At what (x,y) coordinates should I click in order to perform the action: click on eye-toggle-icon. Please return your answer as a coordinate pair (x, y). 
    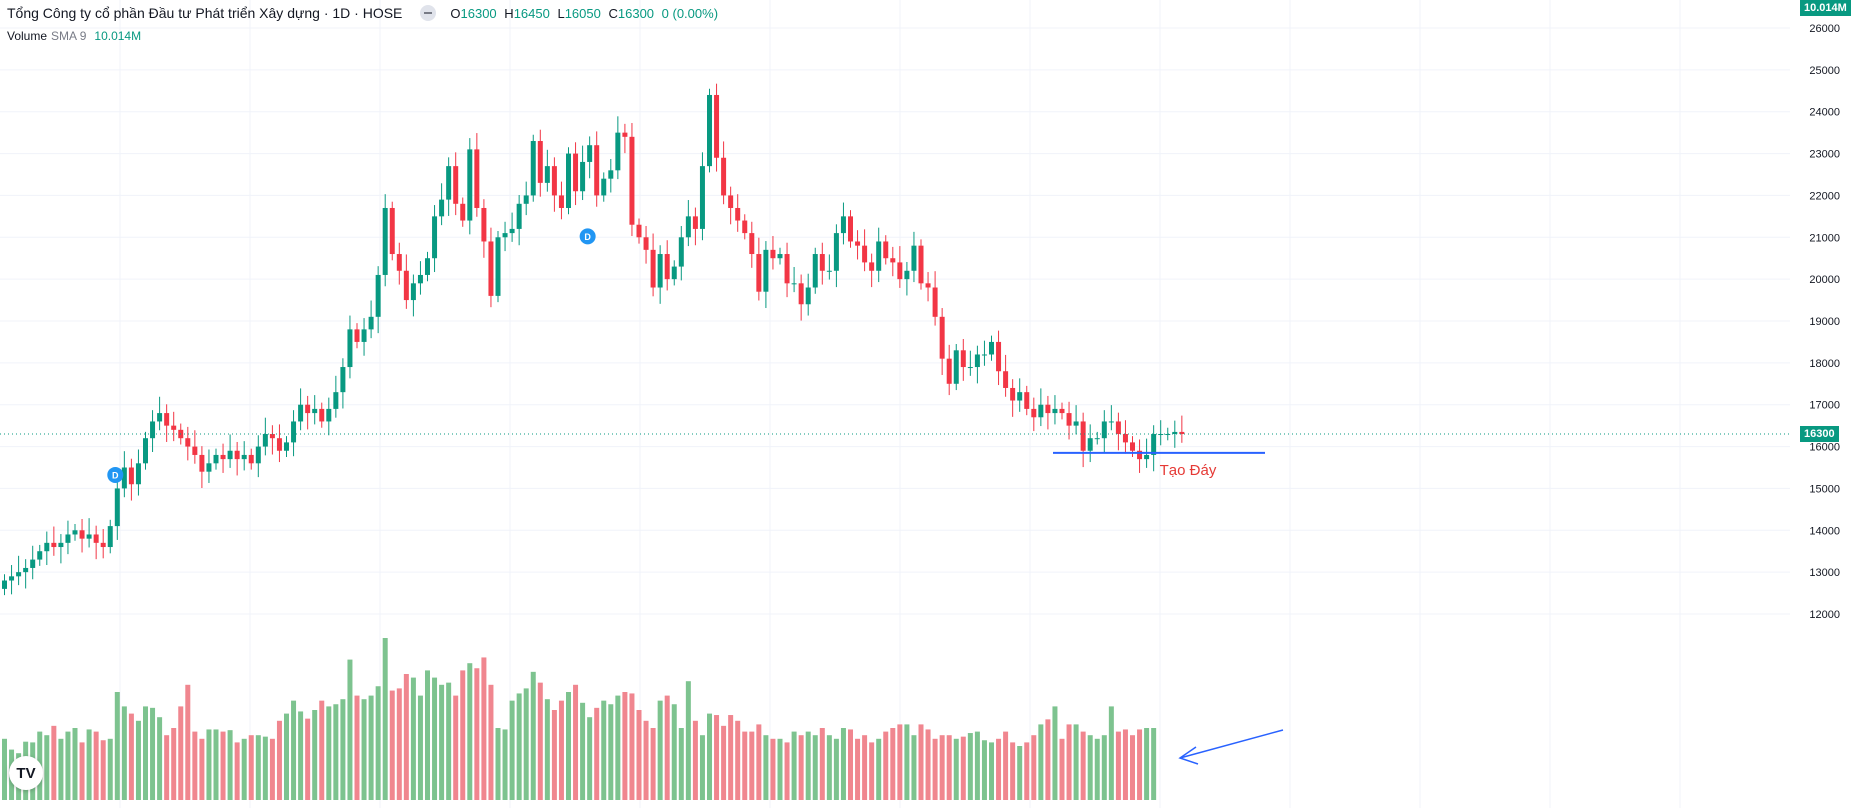
    Looking at the image, I should click on (428, 13).